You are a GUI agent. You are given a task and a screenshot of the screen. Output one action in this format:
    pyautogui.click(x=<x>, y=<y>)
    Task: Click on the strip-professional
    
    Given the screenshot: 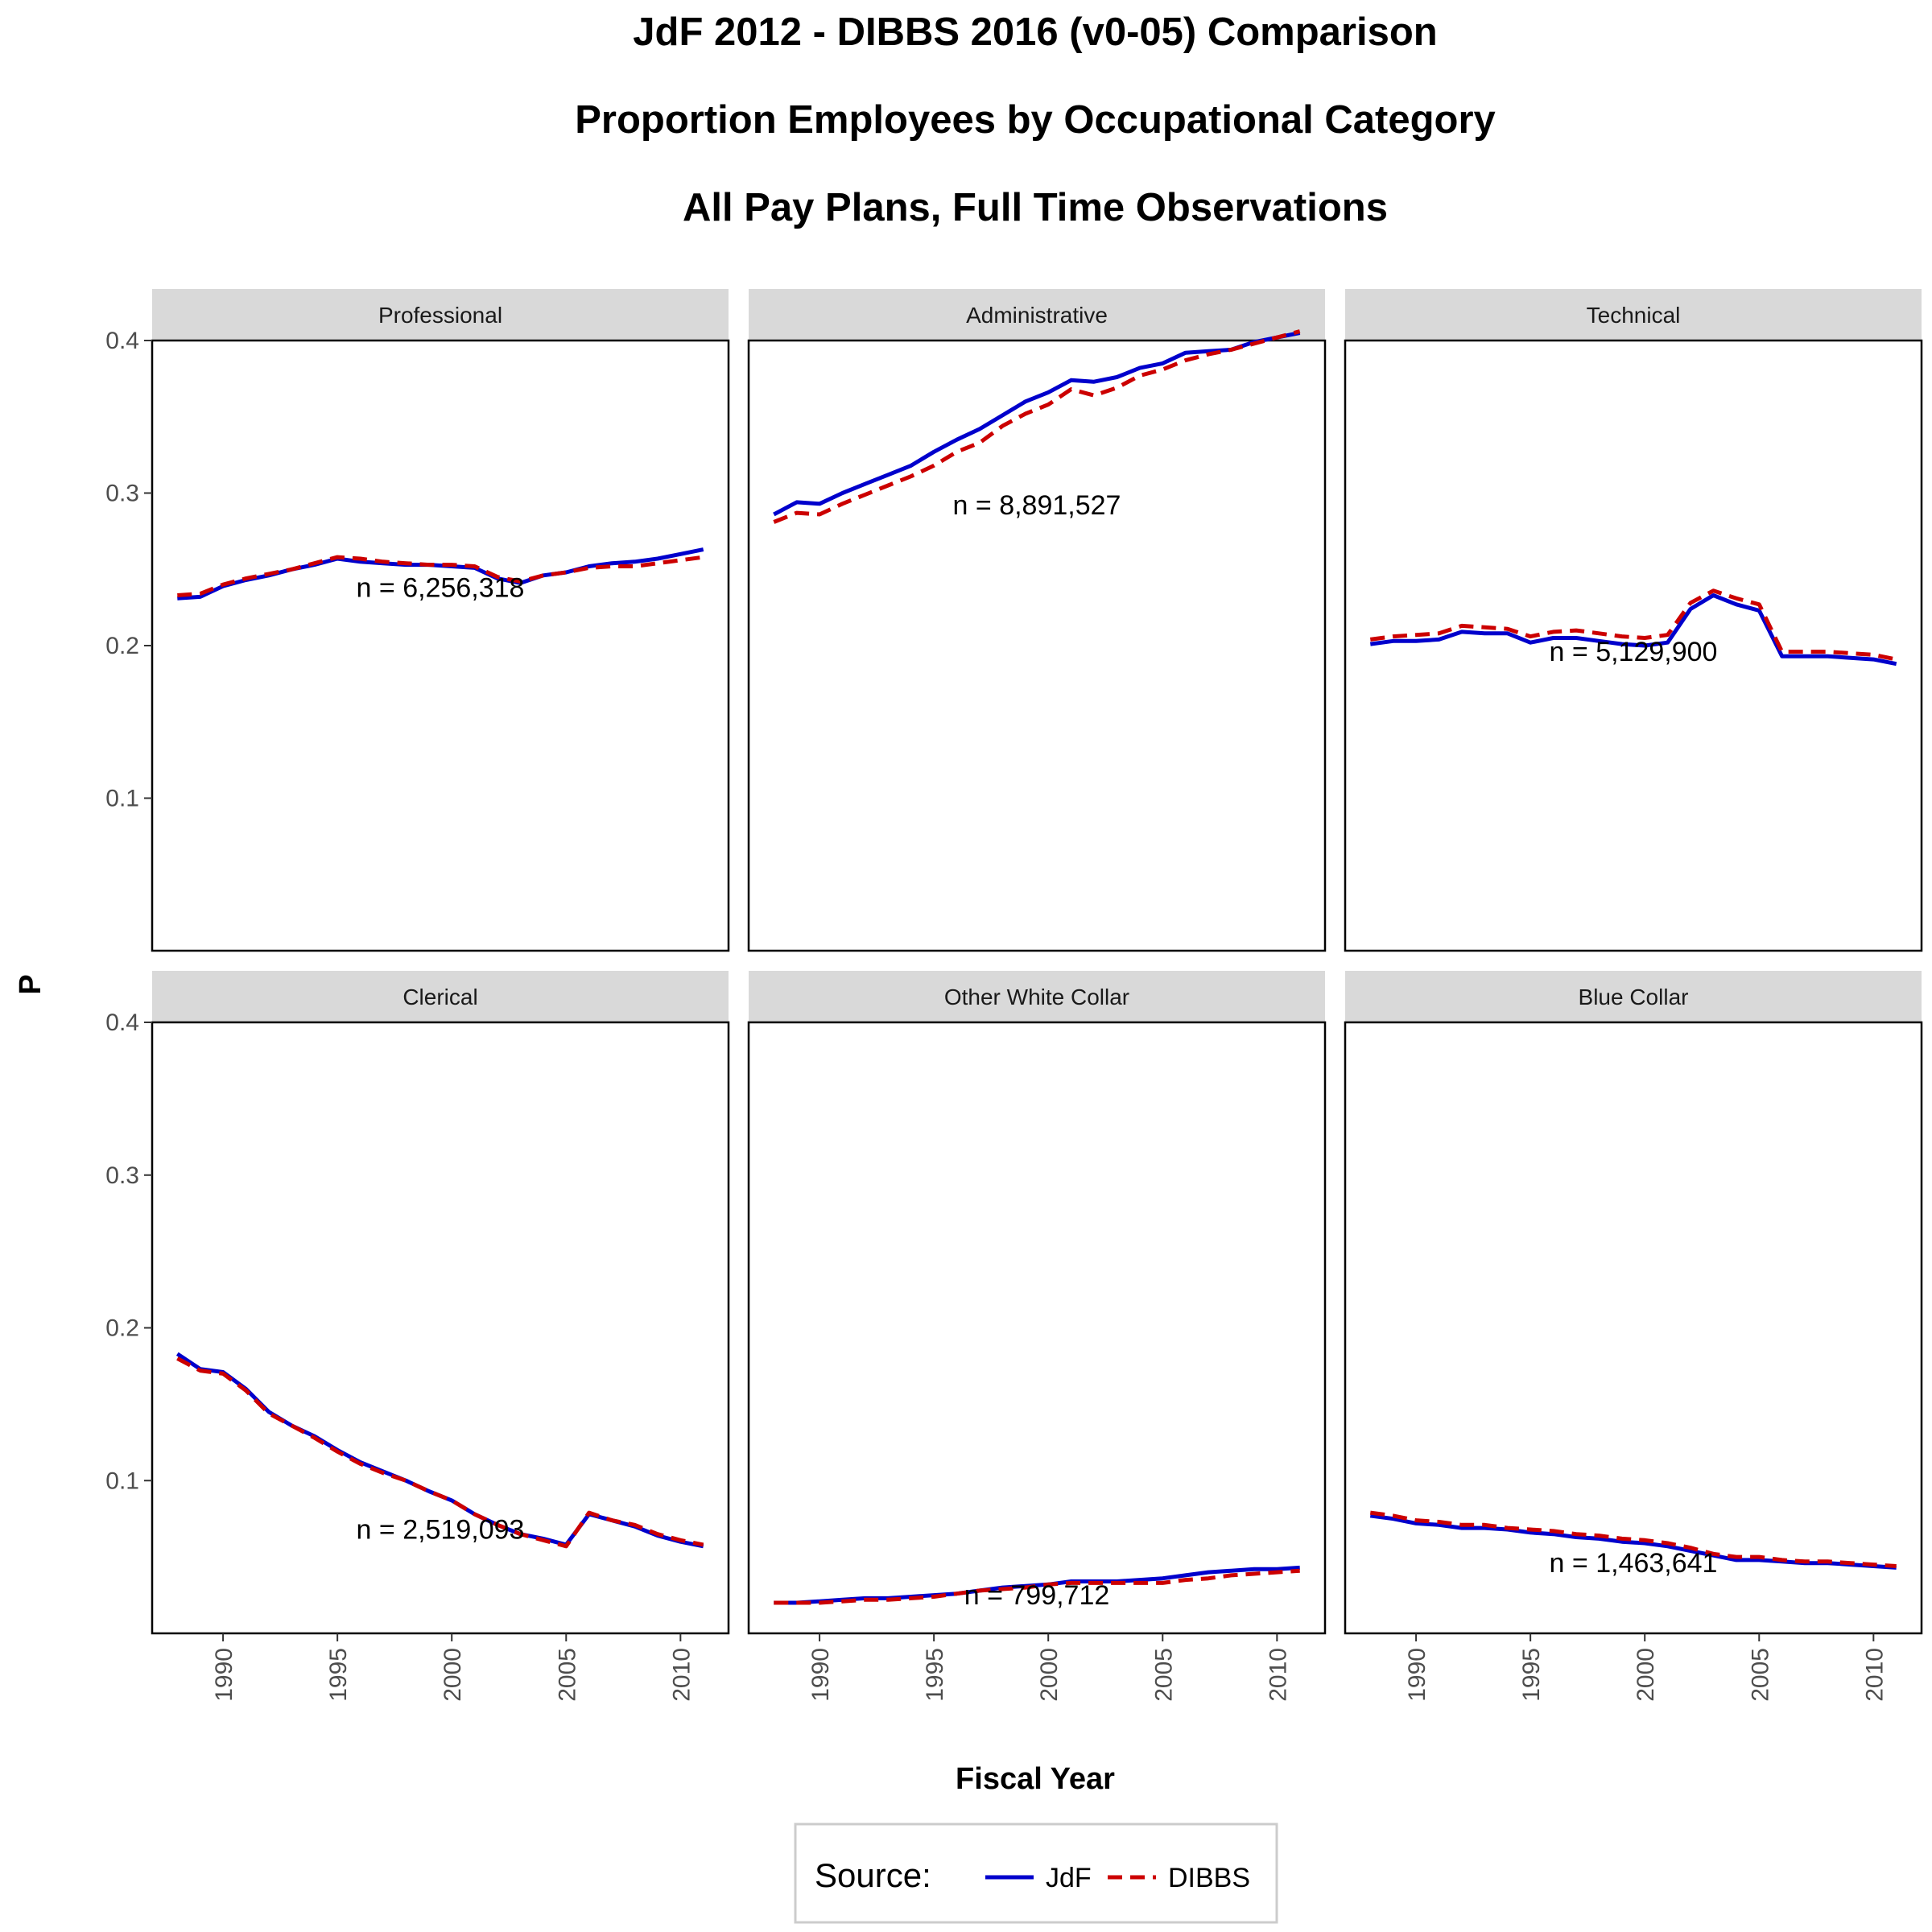 What is the action you would take?
    pyautogui.click(x=441, y=315)
    